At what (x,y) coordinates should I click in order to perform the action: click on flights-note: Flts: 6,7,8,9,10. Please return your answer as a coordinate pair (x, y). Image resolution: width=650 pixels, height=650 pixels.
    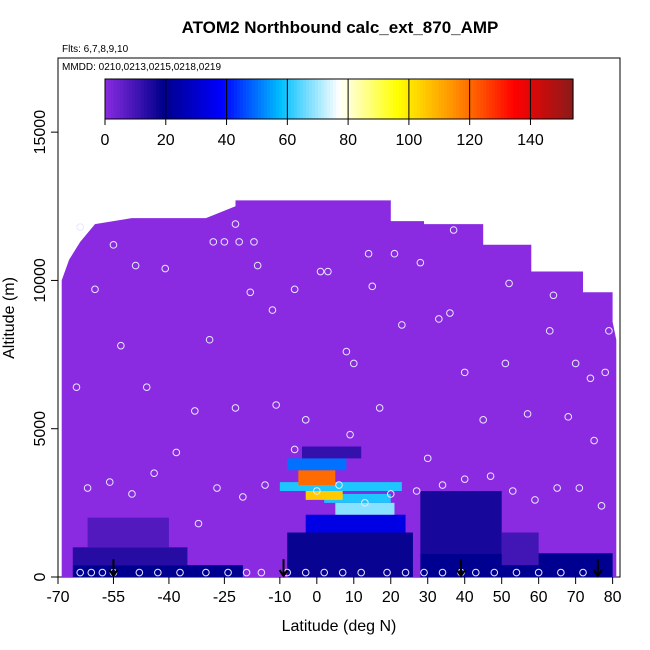
    Looking at the image, I should click on (95, 49).